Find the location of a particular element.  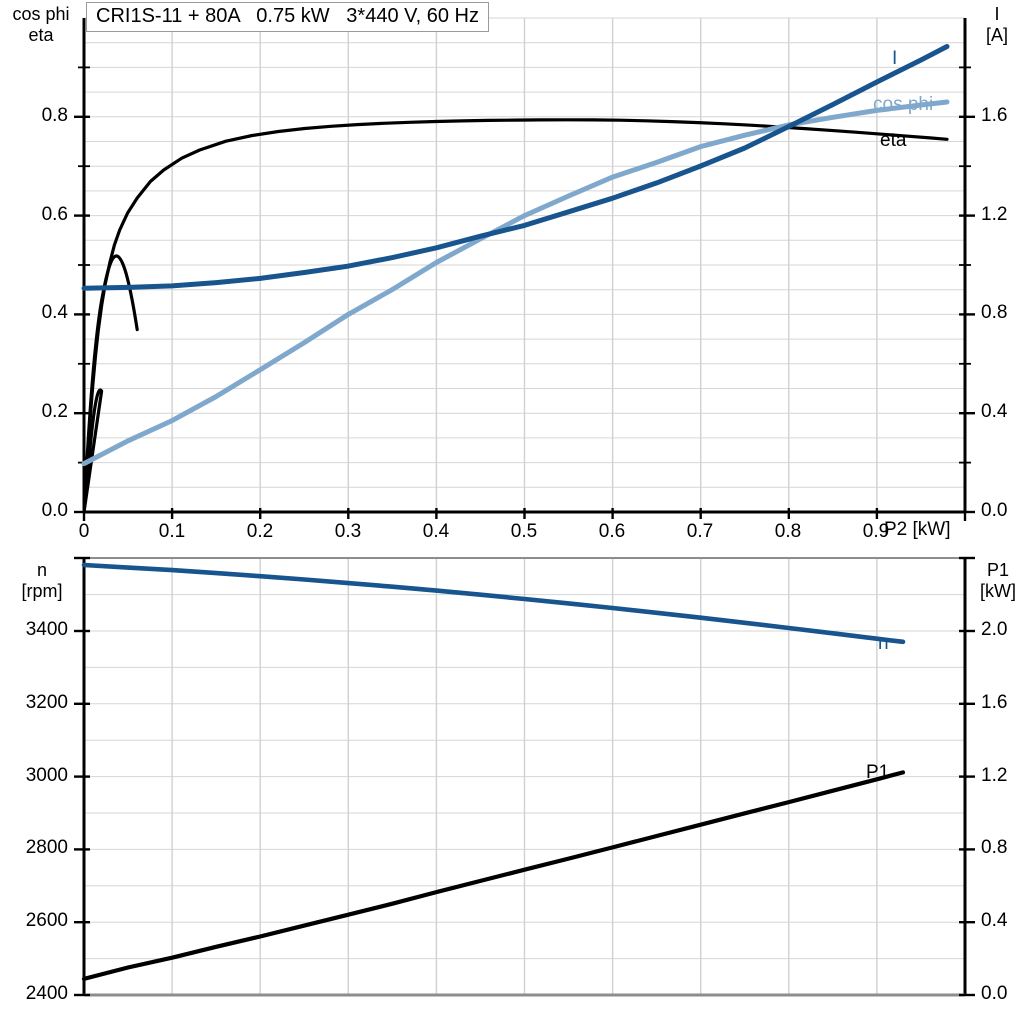

cos-phi-curve-label: cos phi is located at coordinates (903, 104).